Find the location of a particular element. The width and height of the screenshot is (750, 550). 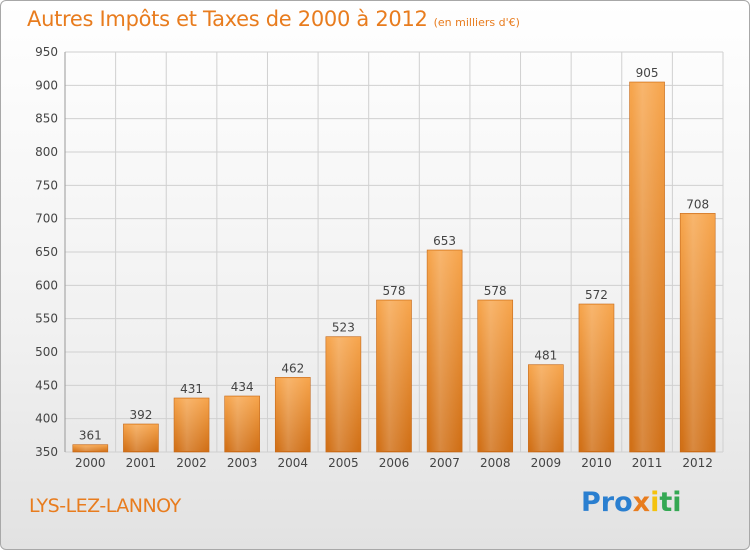

x-tick-label: 2012 is located at coordinates (697, 463).